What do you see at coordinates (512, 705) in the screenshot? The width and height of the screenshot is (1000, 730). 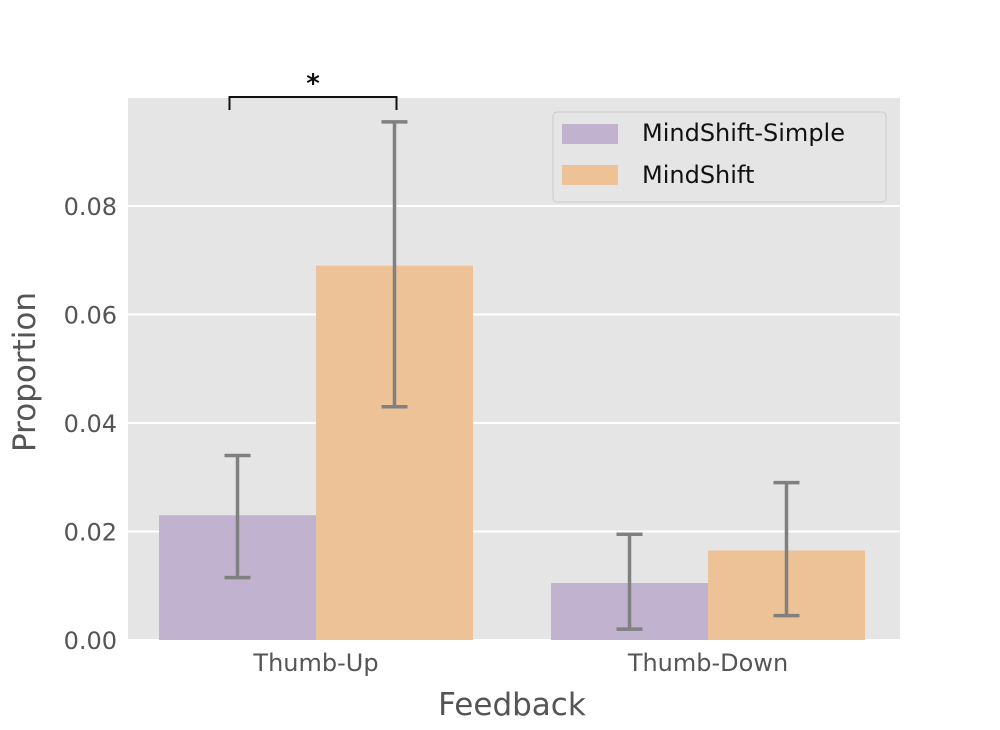 I see `x-axis-label: Feedback` at bounding box center [512, 705].